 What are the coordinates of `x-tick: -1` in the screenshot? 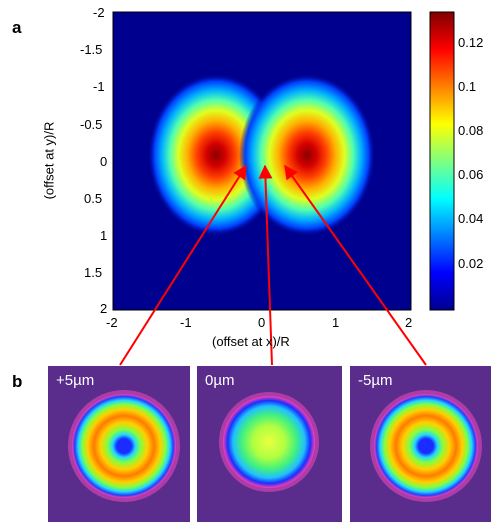 It's located at (186, 322).